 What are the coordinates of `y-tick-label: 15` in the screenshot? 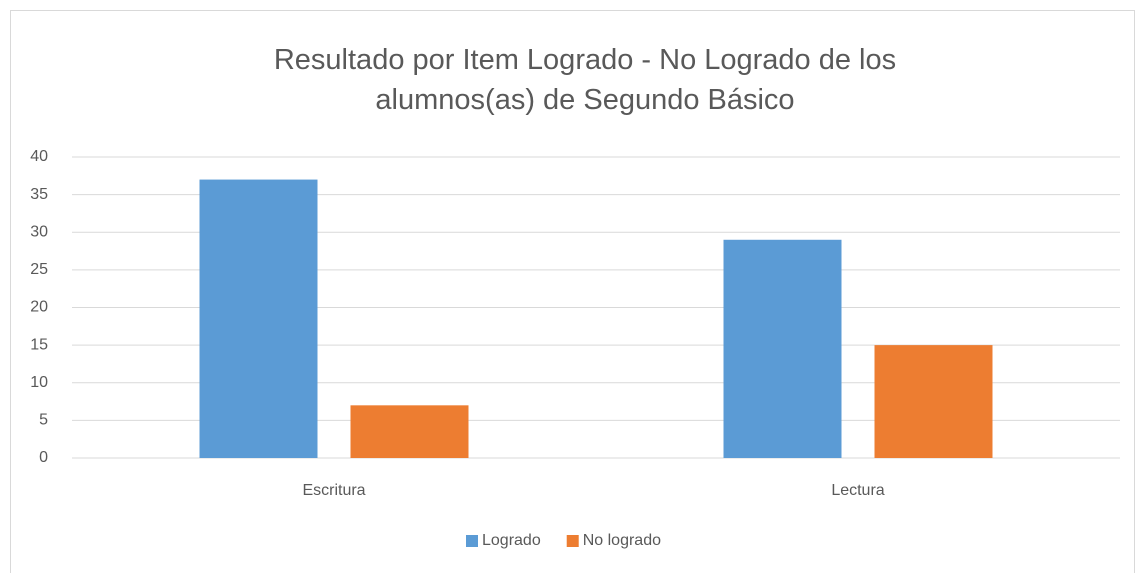 It's located at (39, 344).